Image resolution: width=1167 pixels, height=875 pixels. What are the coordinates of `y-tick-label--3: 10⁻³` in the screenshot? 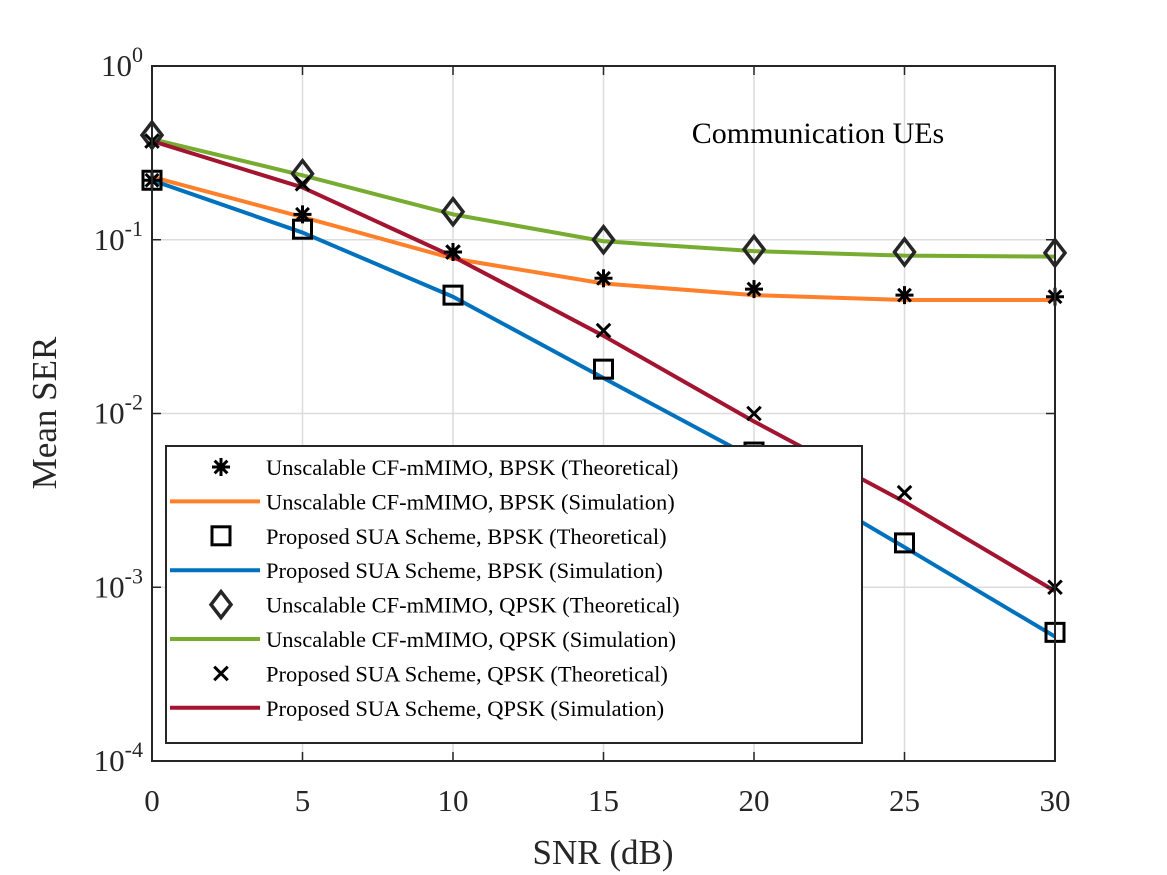 It's located at (118, 583).